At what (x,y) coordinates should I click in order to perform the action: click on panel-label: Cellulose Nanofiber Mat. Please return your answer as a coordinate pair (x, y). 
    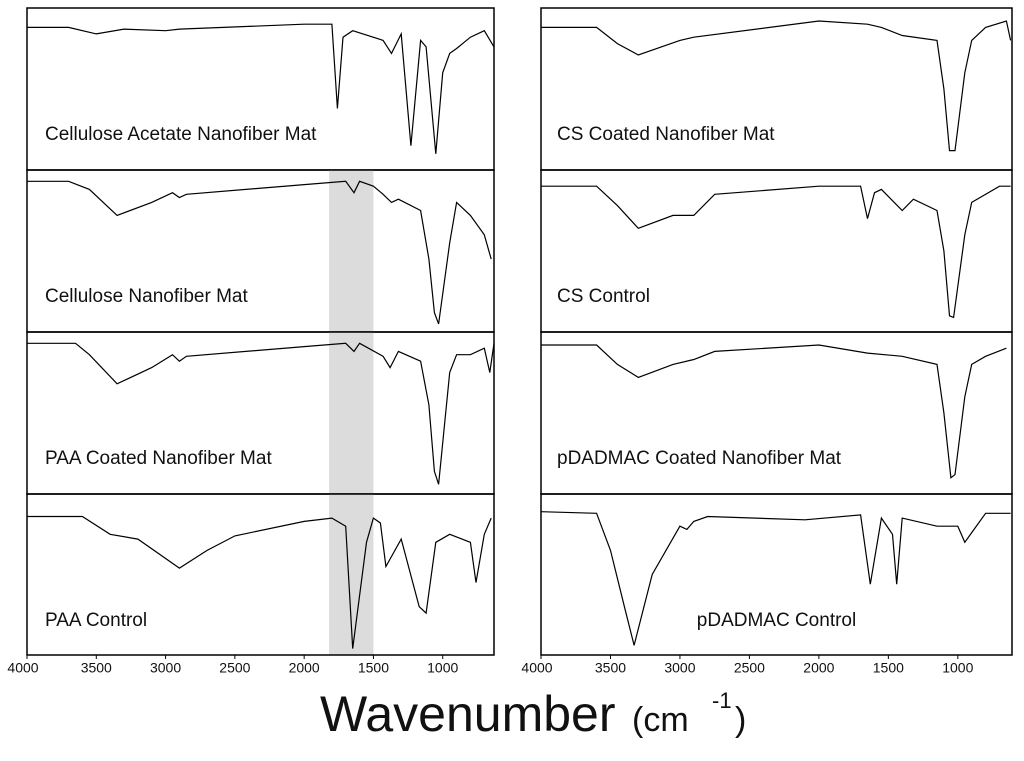
    Looking at the image, I should click on (146, 296).